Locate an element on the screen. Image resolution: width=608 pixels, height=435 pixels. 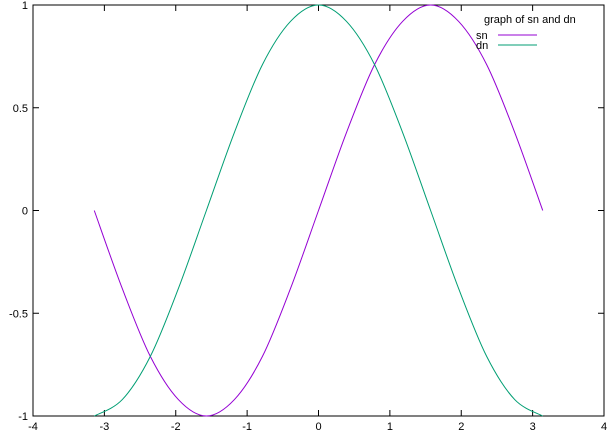
legend-label-sn: sn is located at coordinates (482, 36).